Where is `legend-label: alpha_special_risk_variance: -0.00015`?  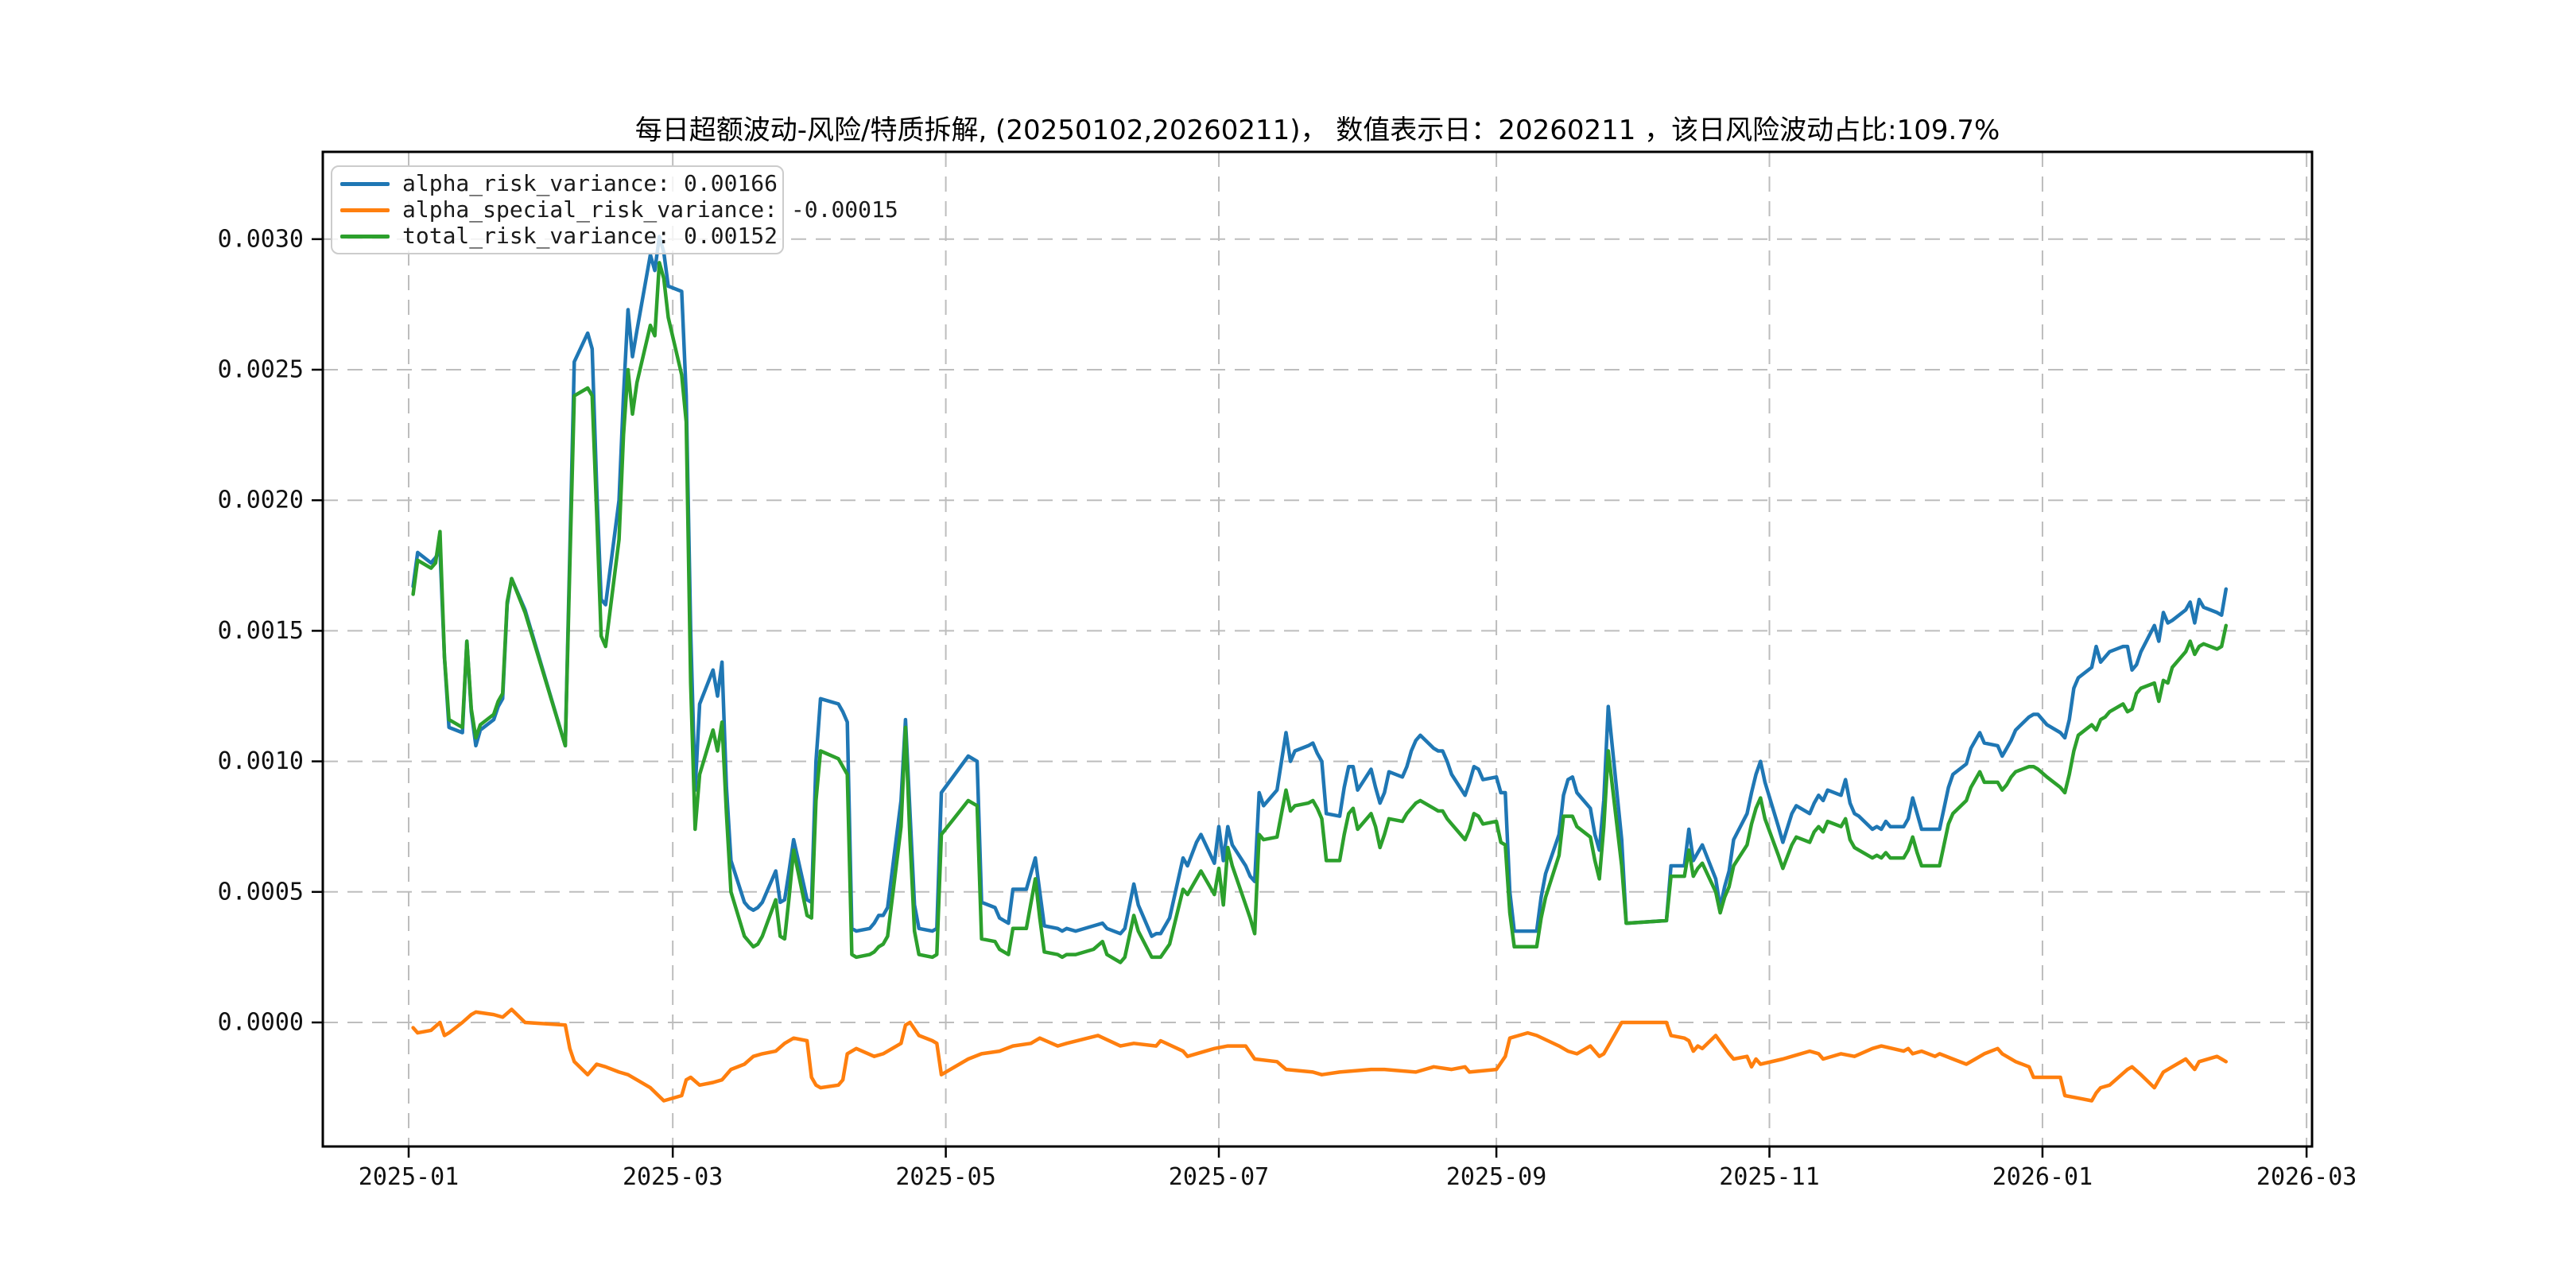 legend-label: alpha_special_risk_variance: -0.00015 is located at coordinates (650, 210).